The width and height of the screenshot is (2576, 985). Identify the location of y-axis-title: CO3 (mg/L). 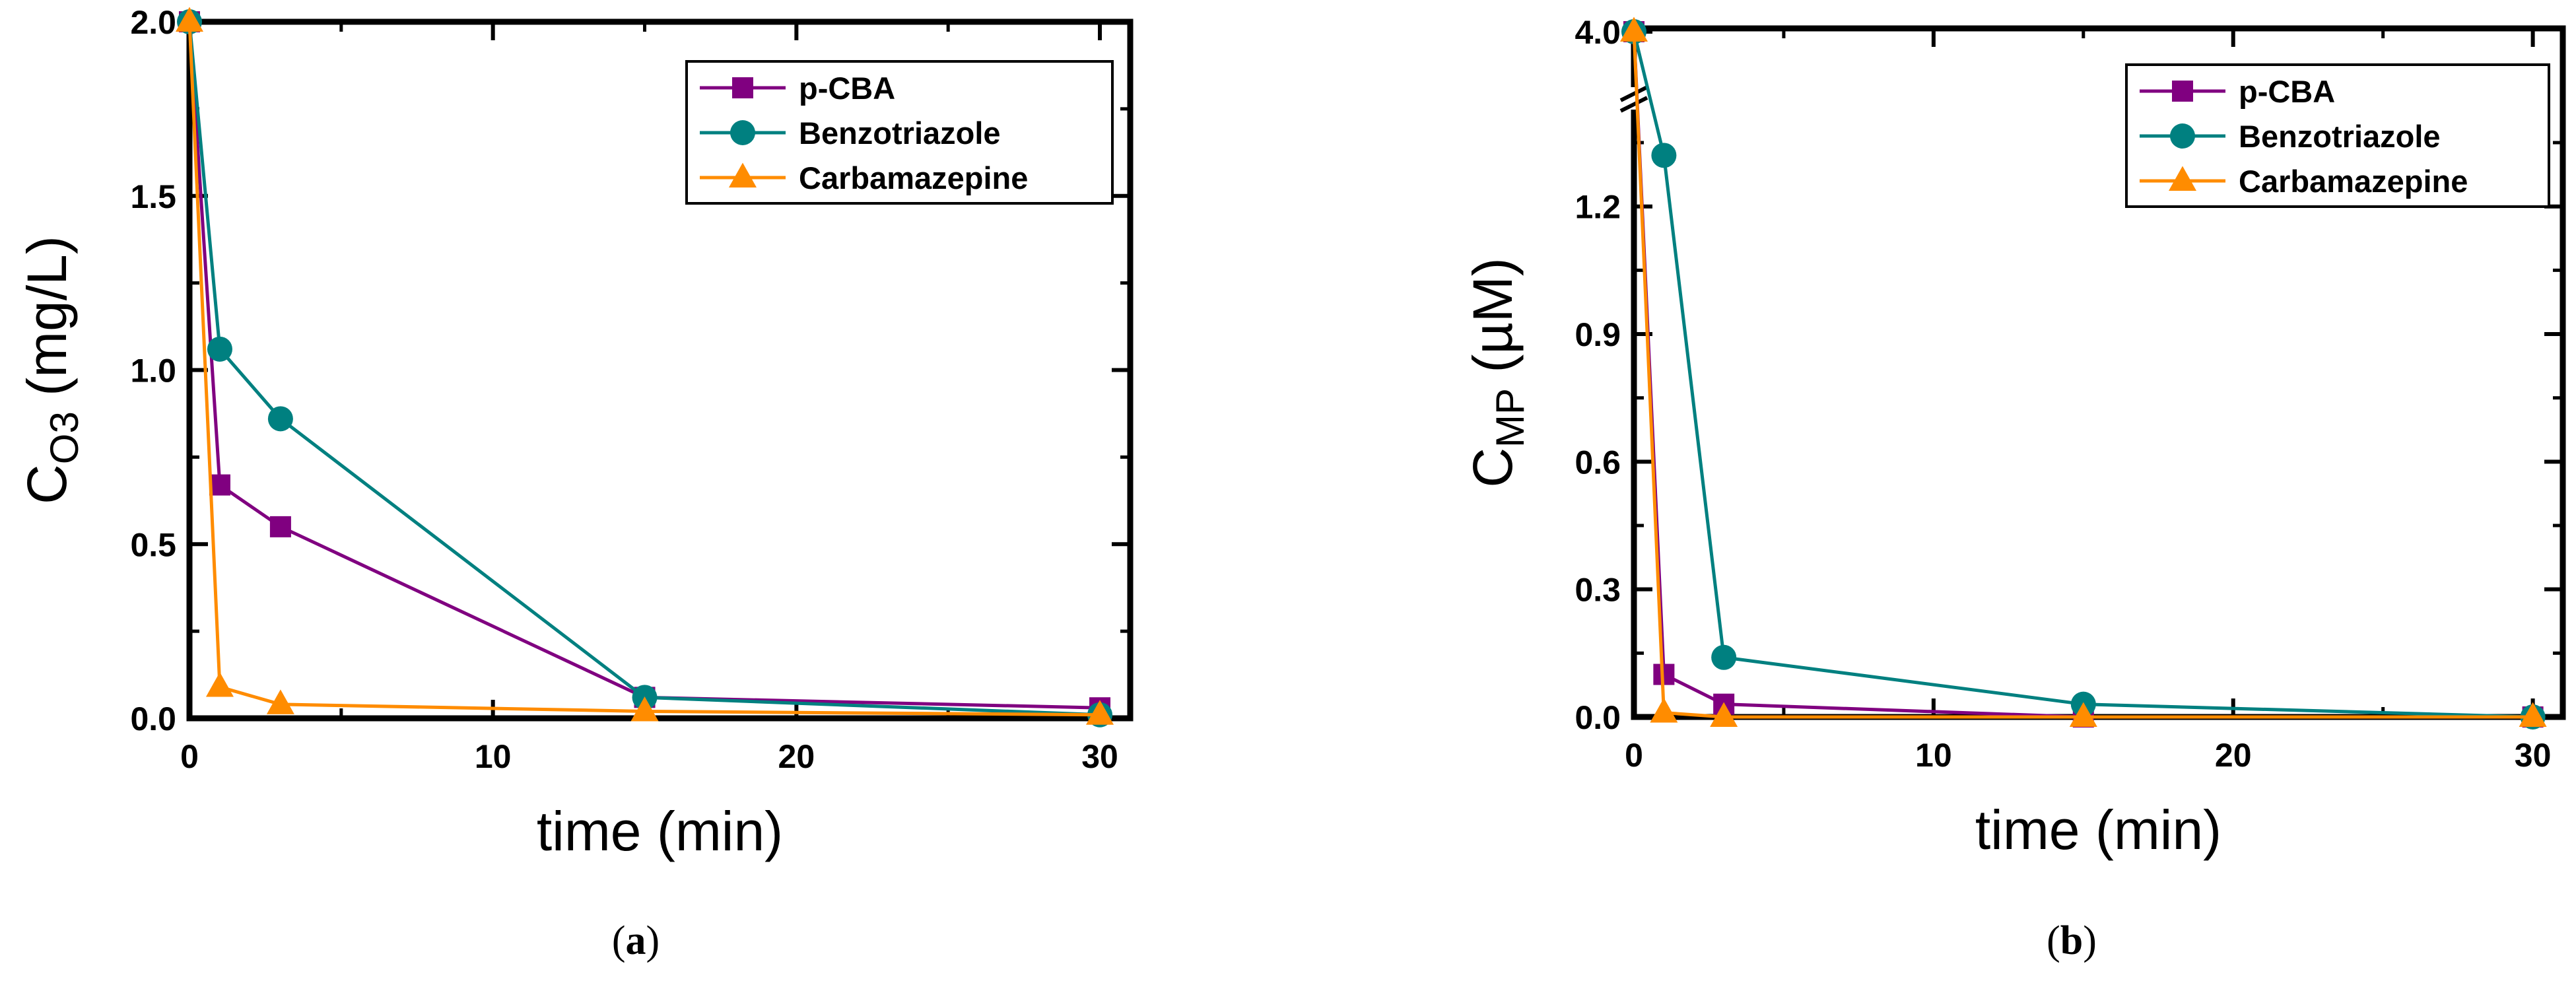
(51, 370).